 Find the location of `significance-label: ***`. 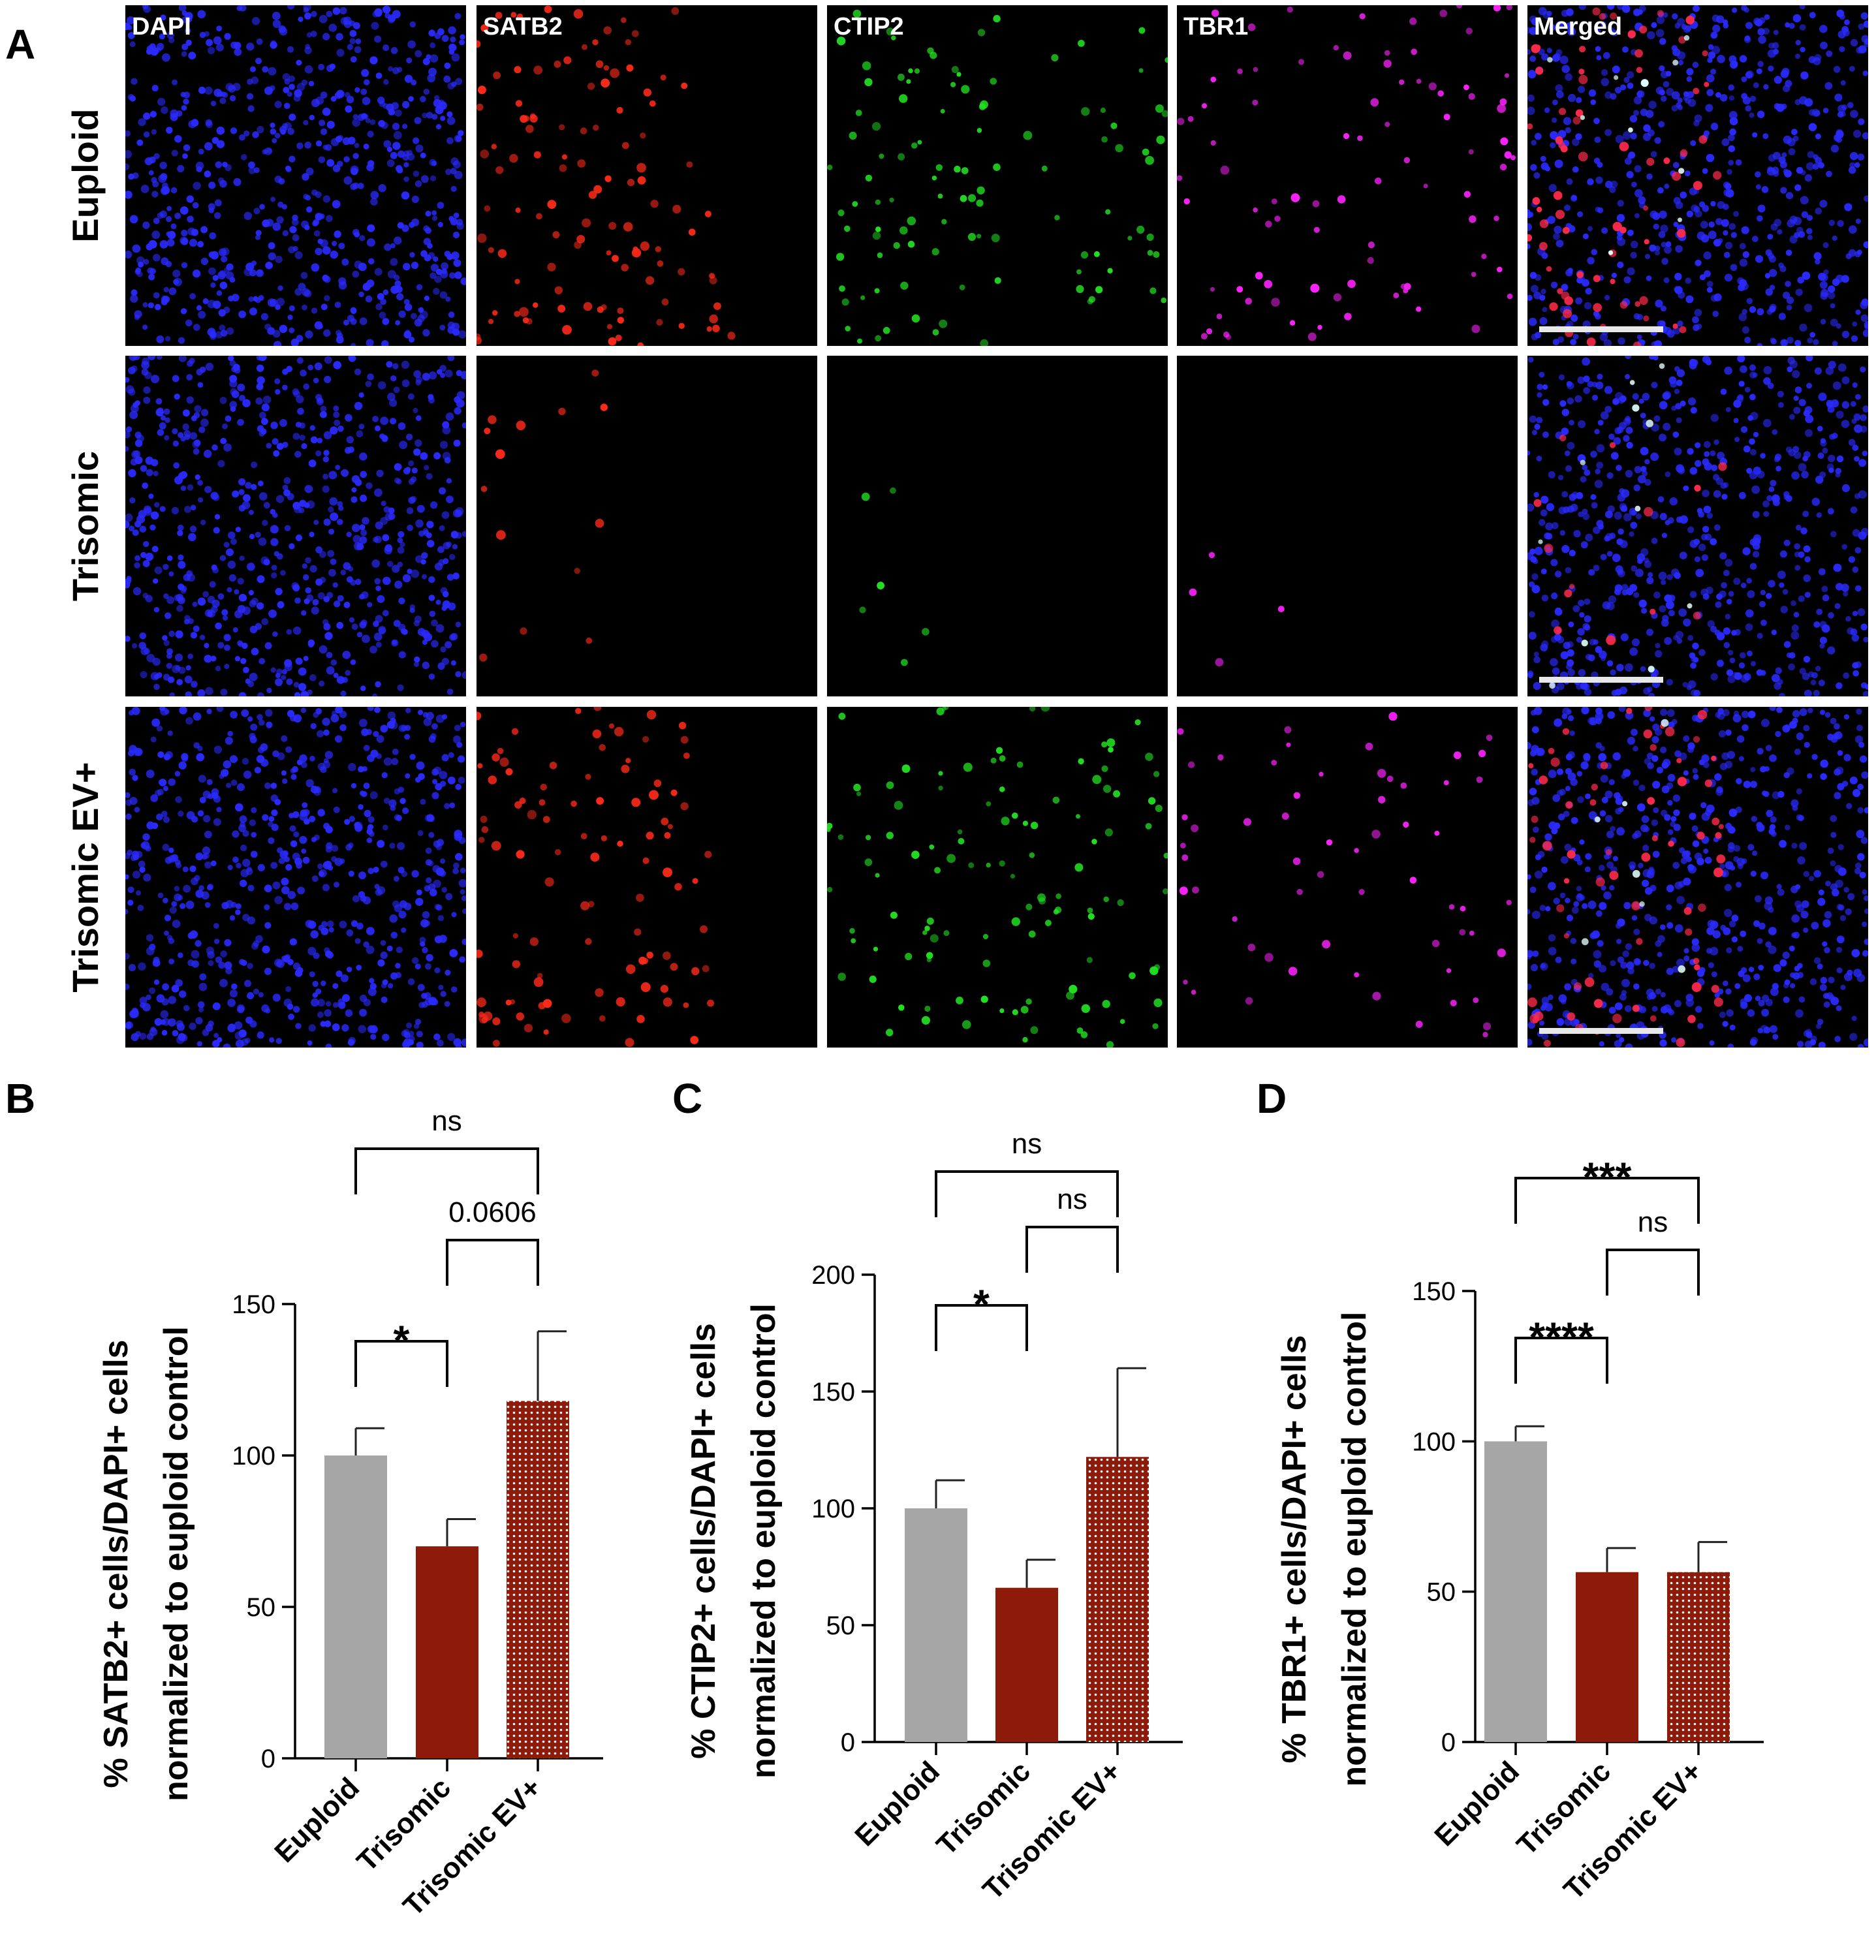

significance-label: *** is located at coordinates (1608, 1176).